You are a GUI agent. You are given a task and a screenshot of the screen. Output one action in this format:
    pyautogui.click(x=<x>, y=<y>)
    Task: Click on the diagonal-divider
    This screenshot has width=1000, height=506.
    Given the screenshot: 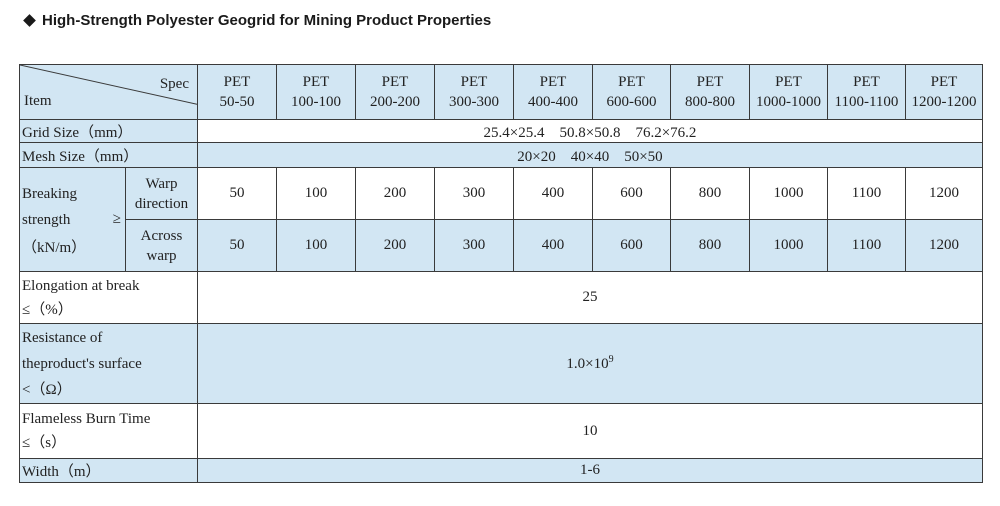 What is the action you would take?
    pyautogui.click(x=108, y=85)
    